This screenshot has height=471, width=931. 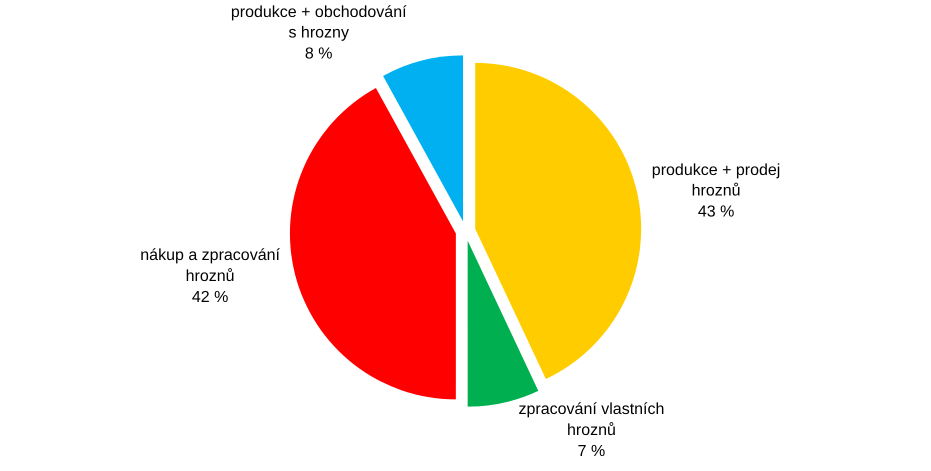 What do you see at coordinates (210, 297) in the screenshot?
I see `data-label: 42 %` at bounding box center [210, 297].